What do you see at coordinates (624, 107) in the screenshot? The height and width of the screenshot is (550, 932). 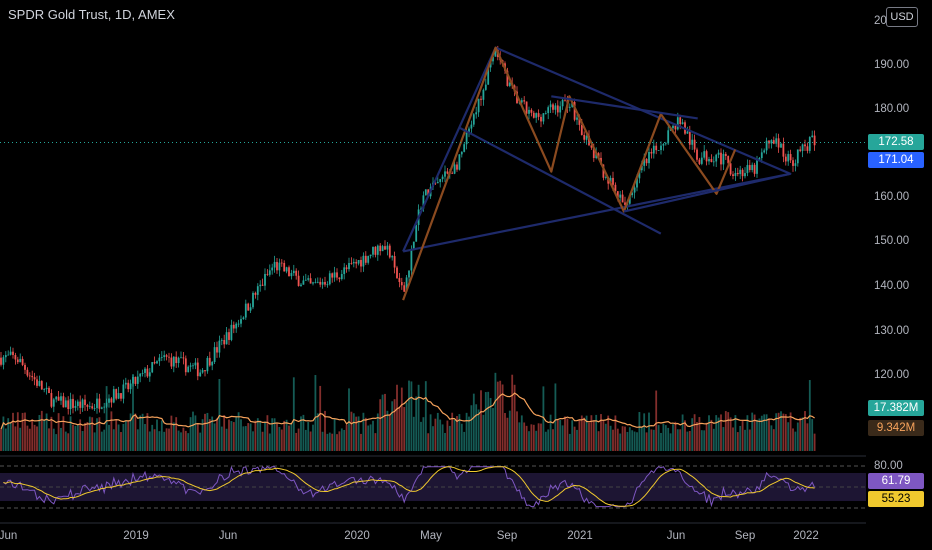 I see `channel-line` at bounding box center [624, 107].